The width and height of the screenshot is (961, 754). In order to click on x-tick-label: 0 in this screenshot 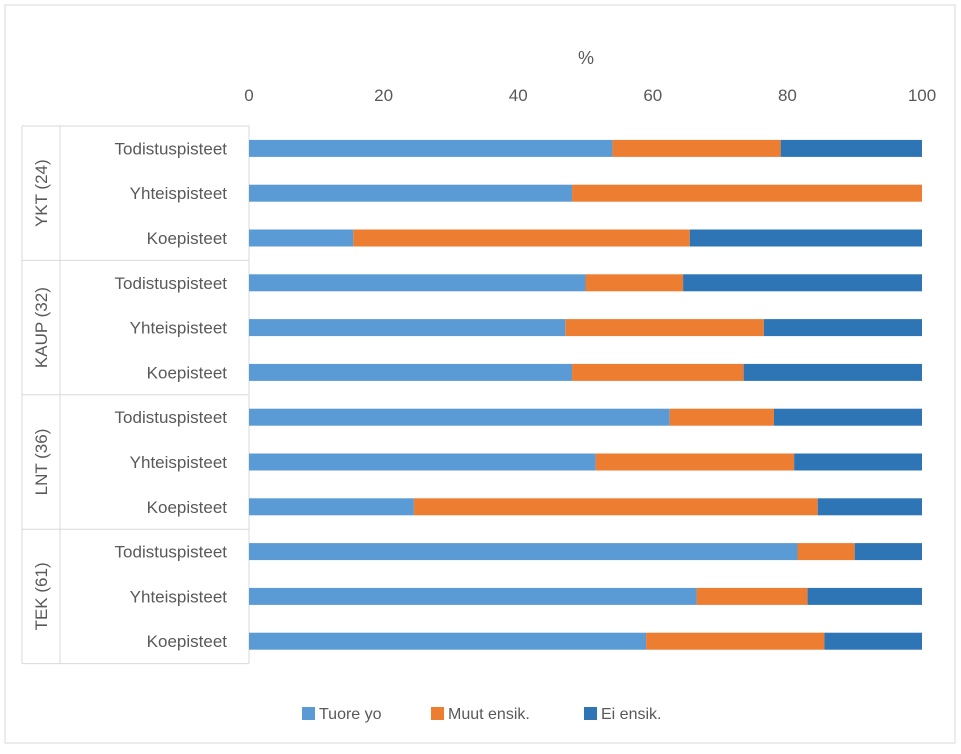, I will do `click(248, 95)`.